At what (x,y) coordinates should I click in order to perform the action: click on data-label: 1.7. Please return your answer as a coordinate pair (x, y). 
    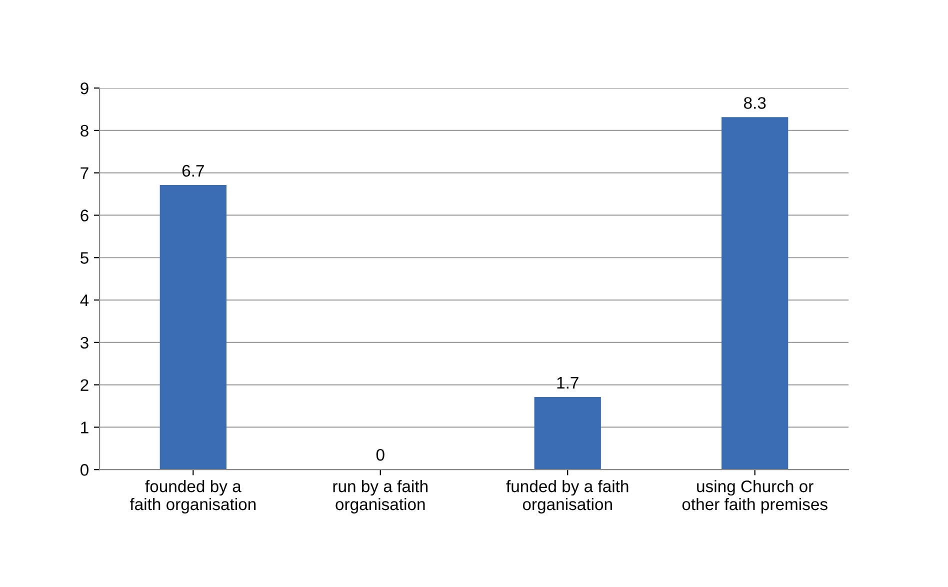
    Looking at the image, I should click on (567, 383).